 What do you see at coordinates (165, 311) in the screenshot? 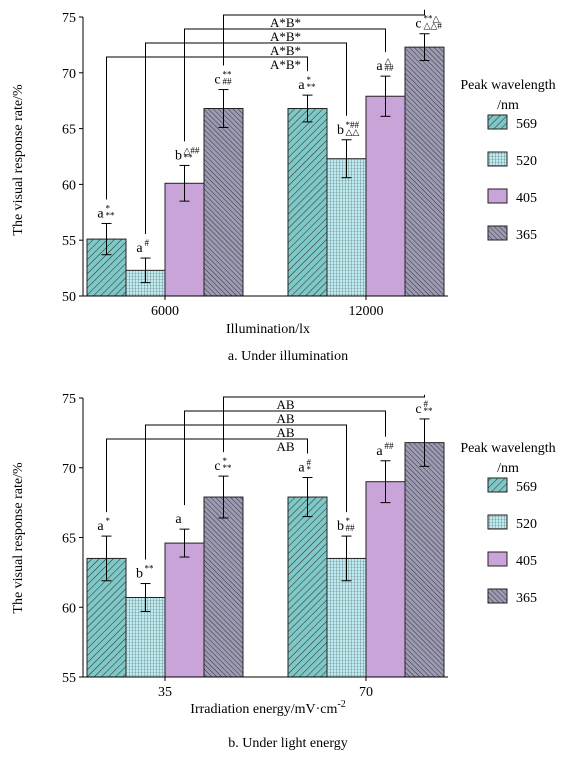
I see `x-tick-label: 6000` at bounding box center [165, 311].